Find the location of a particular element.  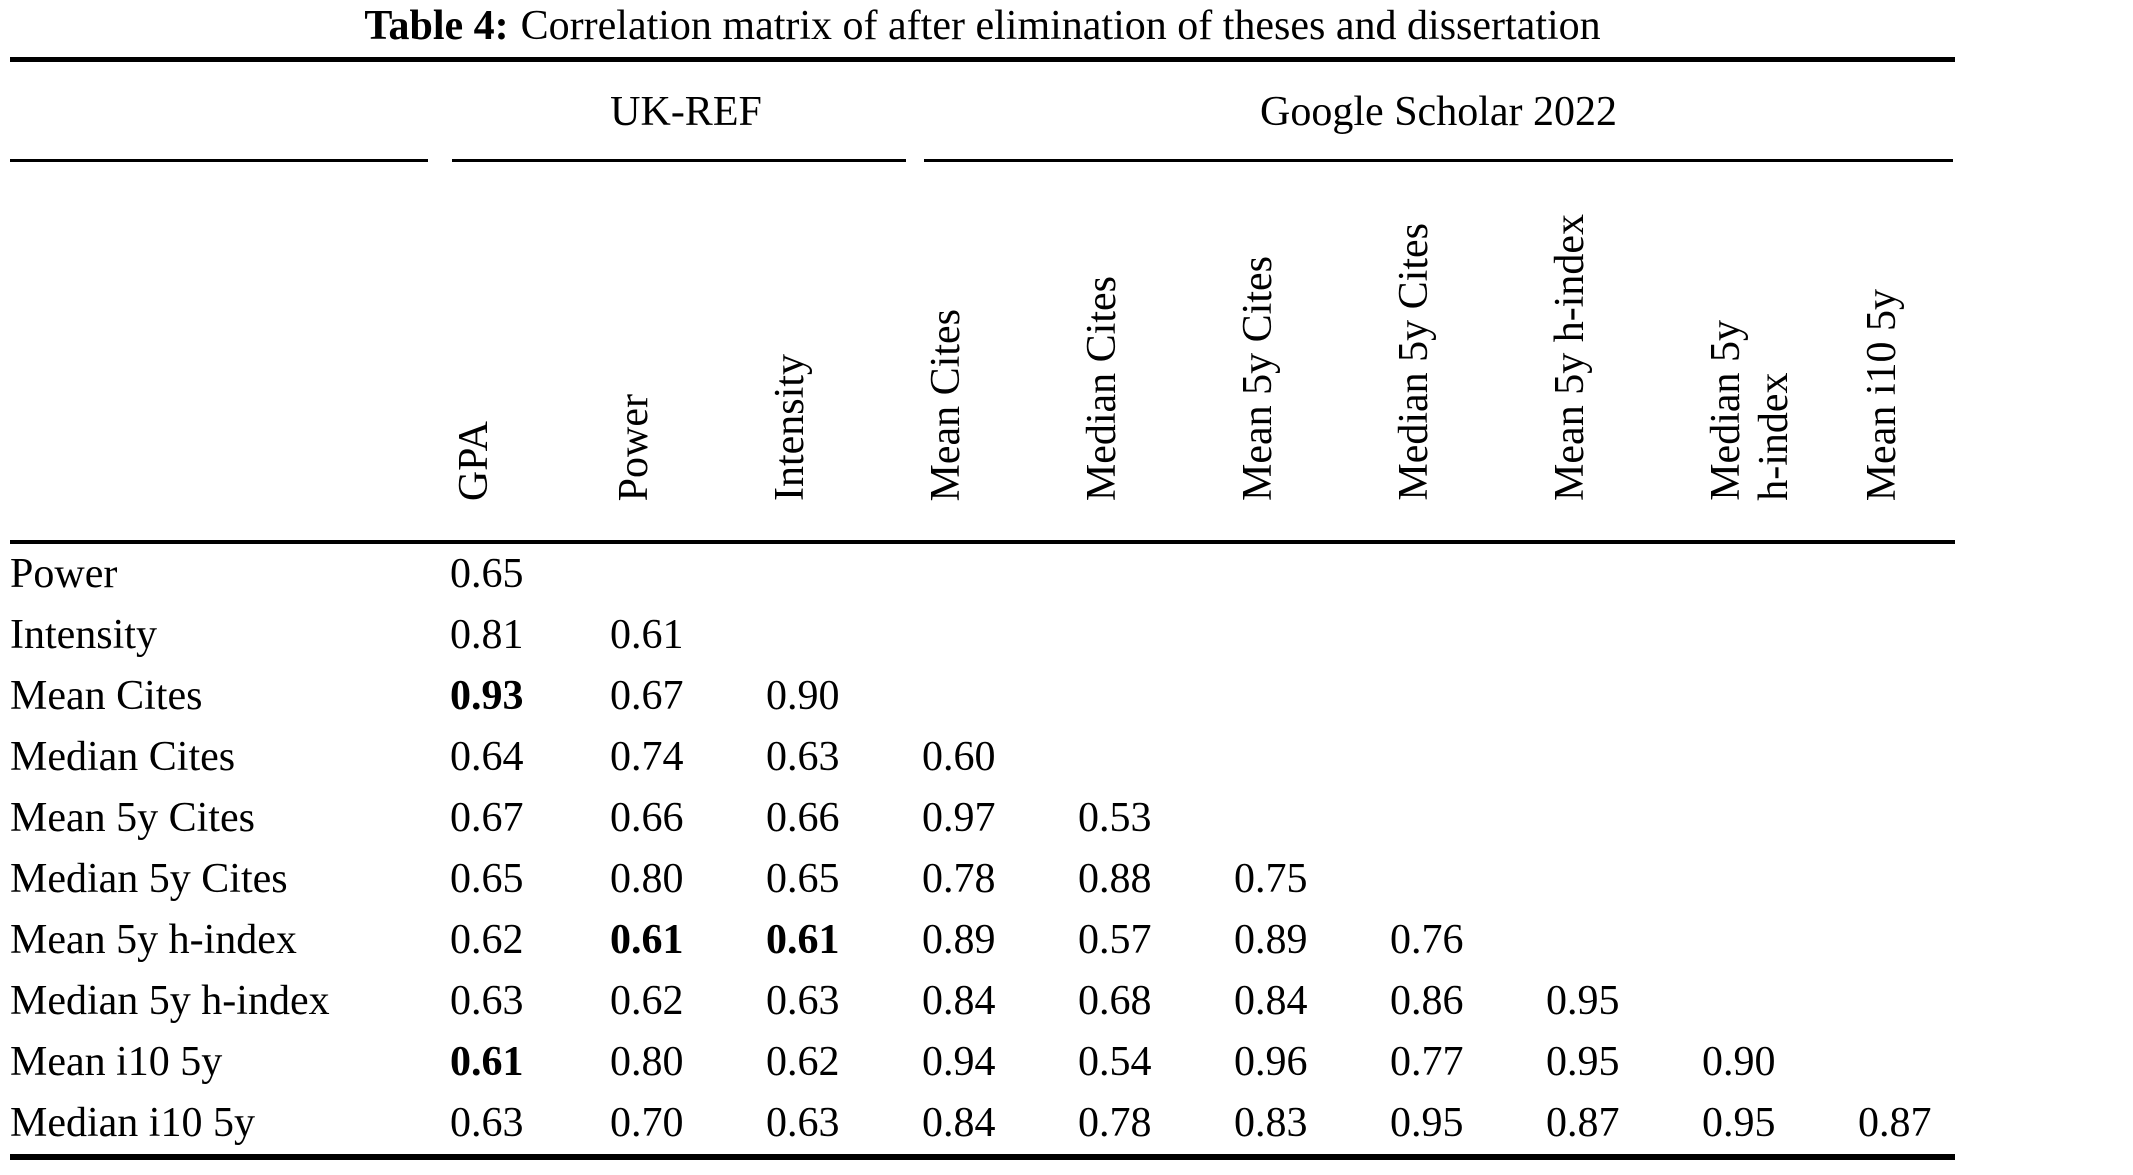

column-header-label: Mean Cites is located at coordinates (946, 404).